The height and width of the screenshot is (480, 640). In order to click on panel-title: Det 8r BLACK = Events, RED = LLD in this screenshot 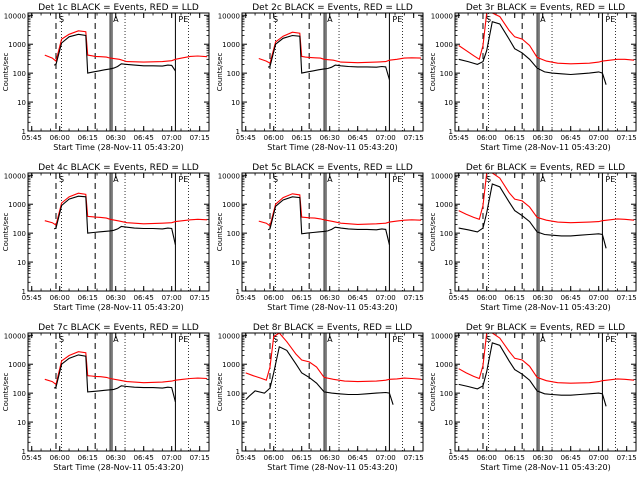, I will do `click(332, 328)`.